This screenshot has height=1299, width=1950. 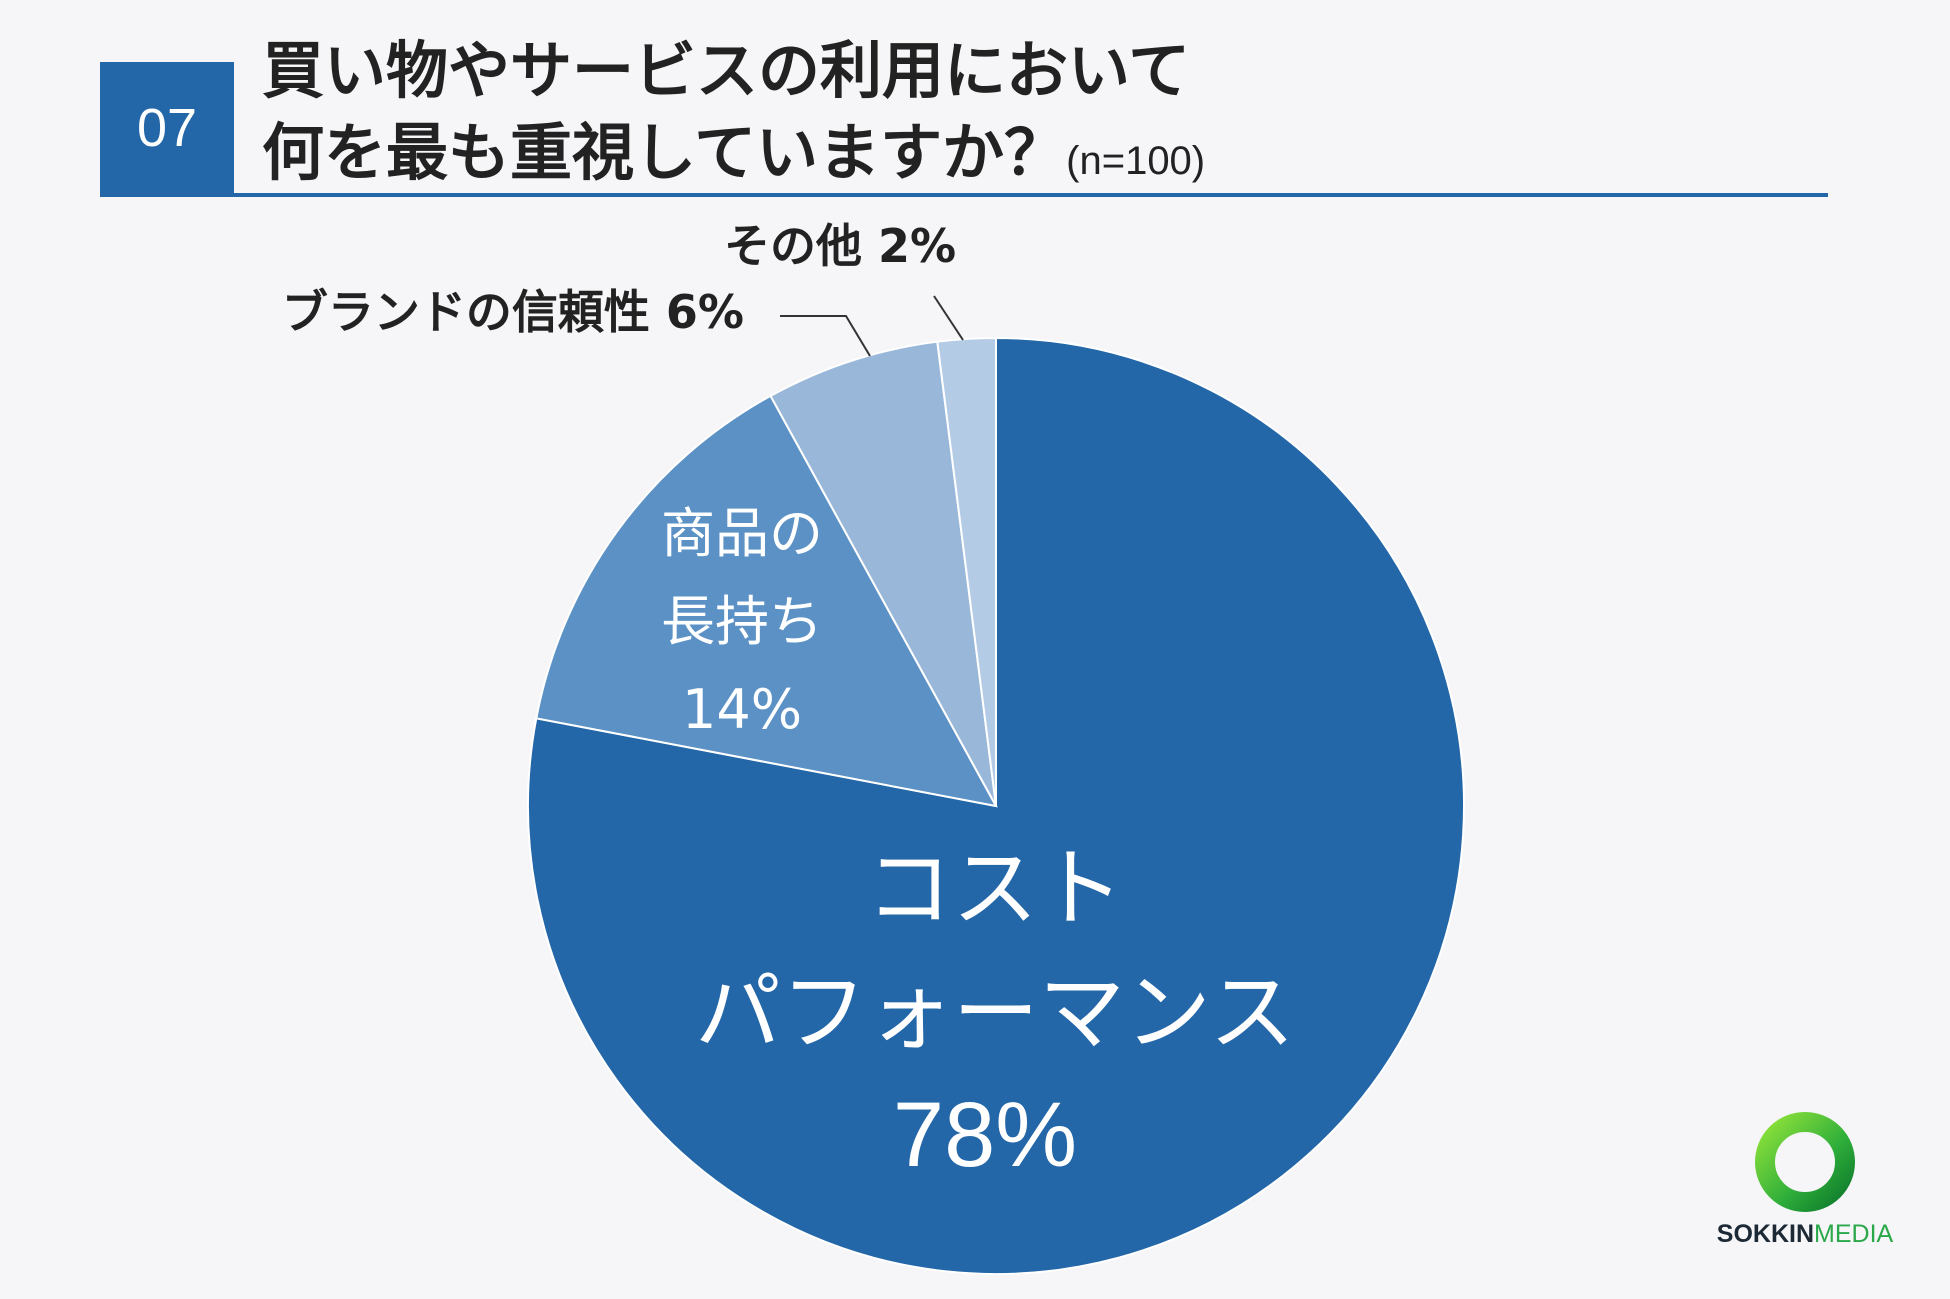 I want to click on sample-size: (n=100), so click(x=1136, y=161).